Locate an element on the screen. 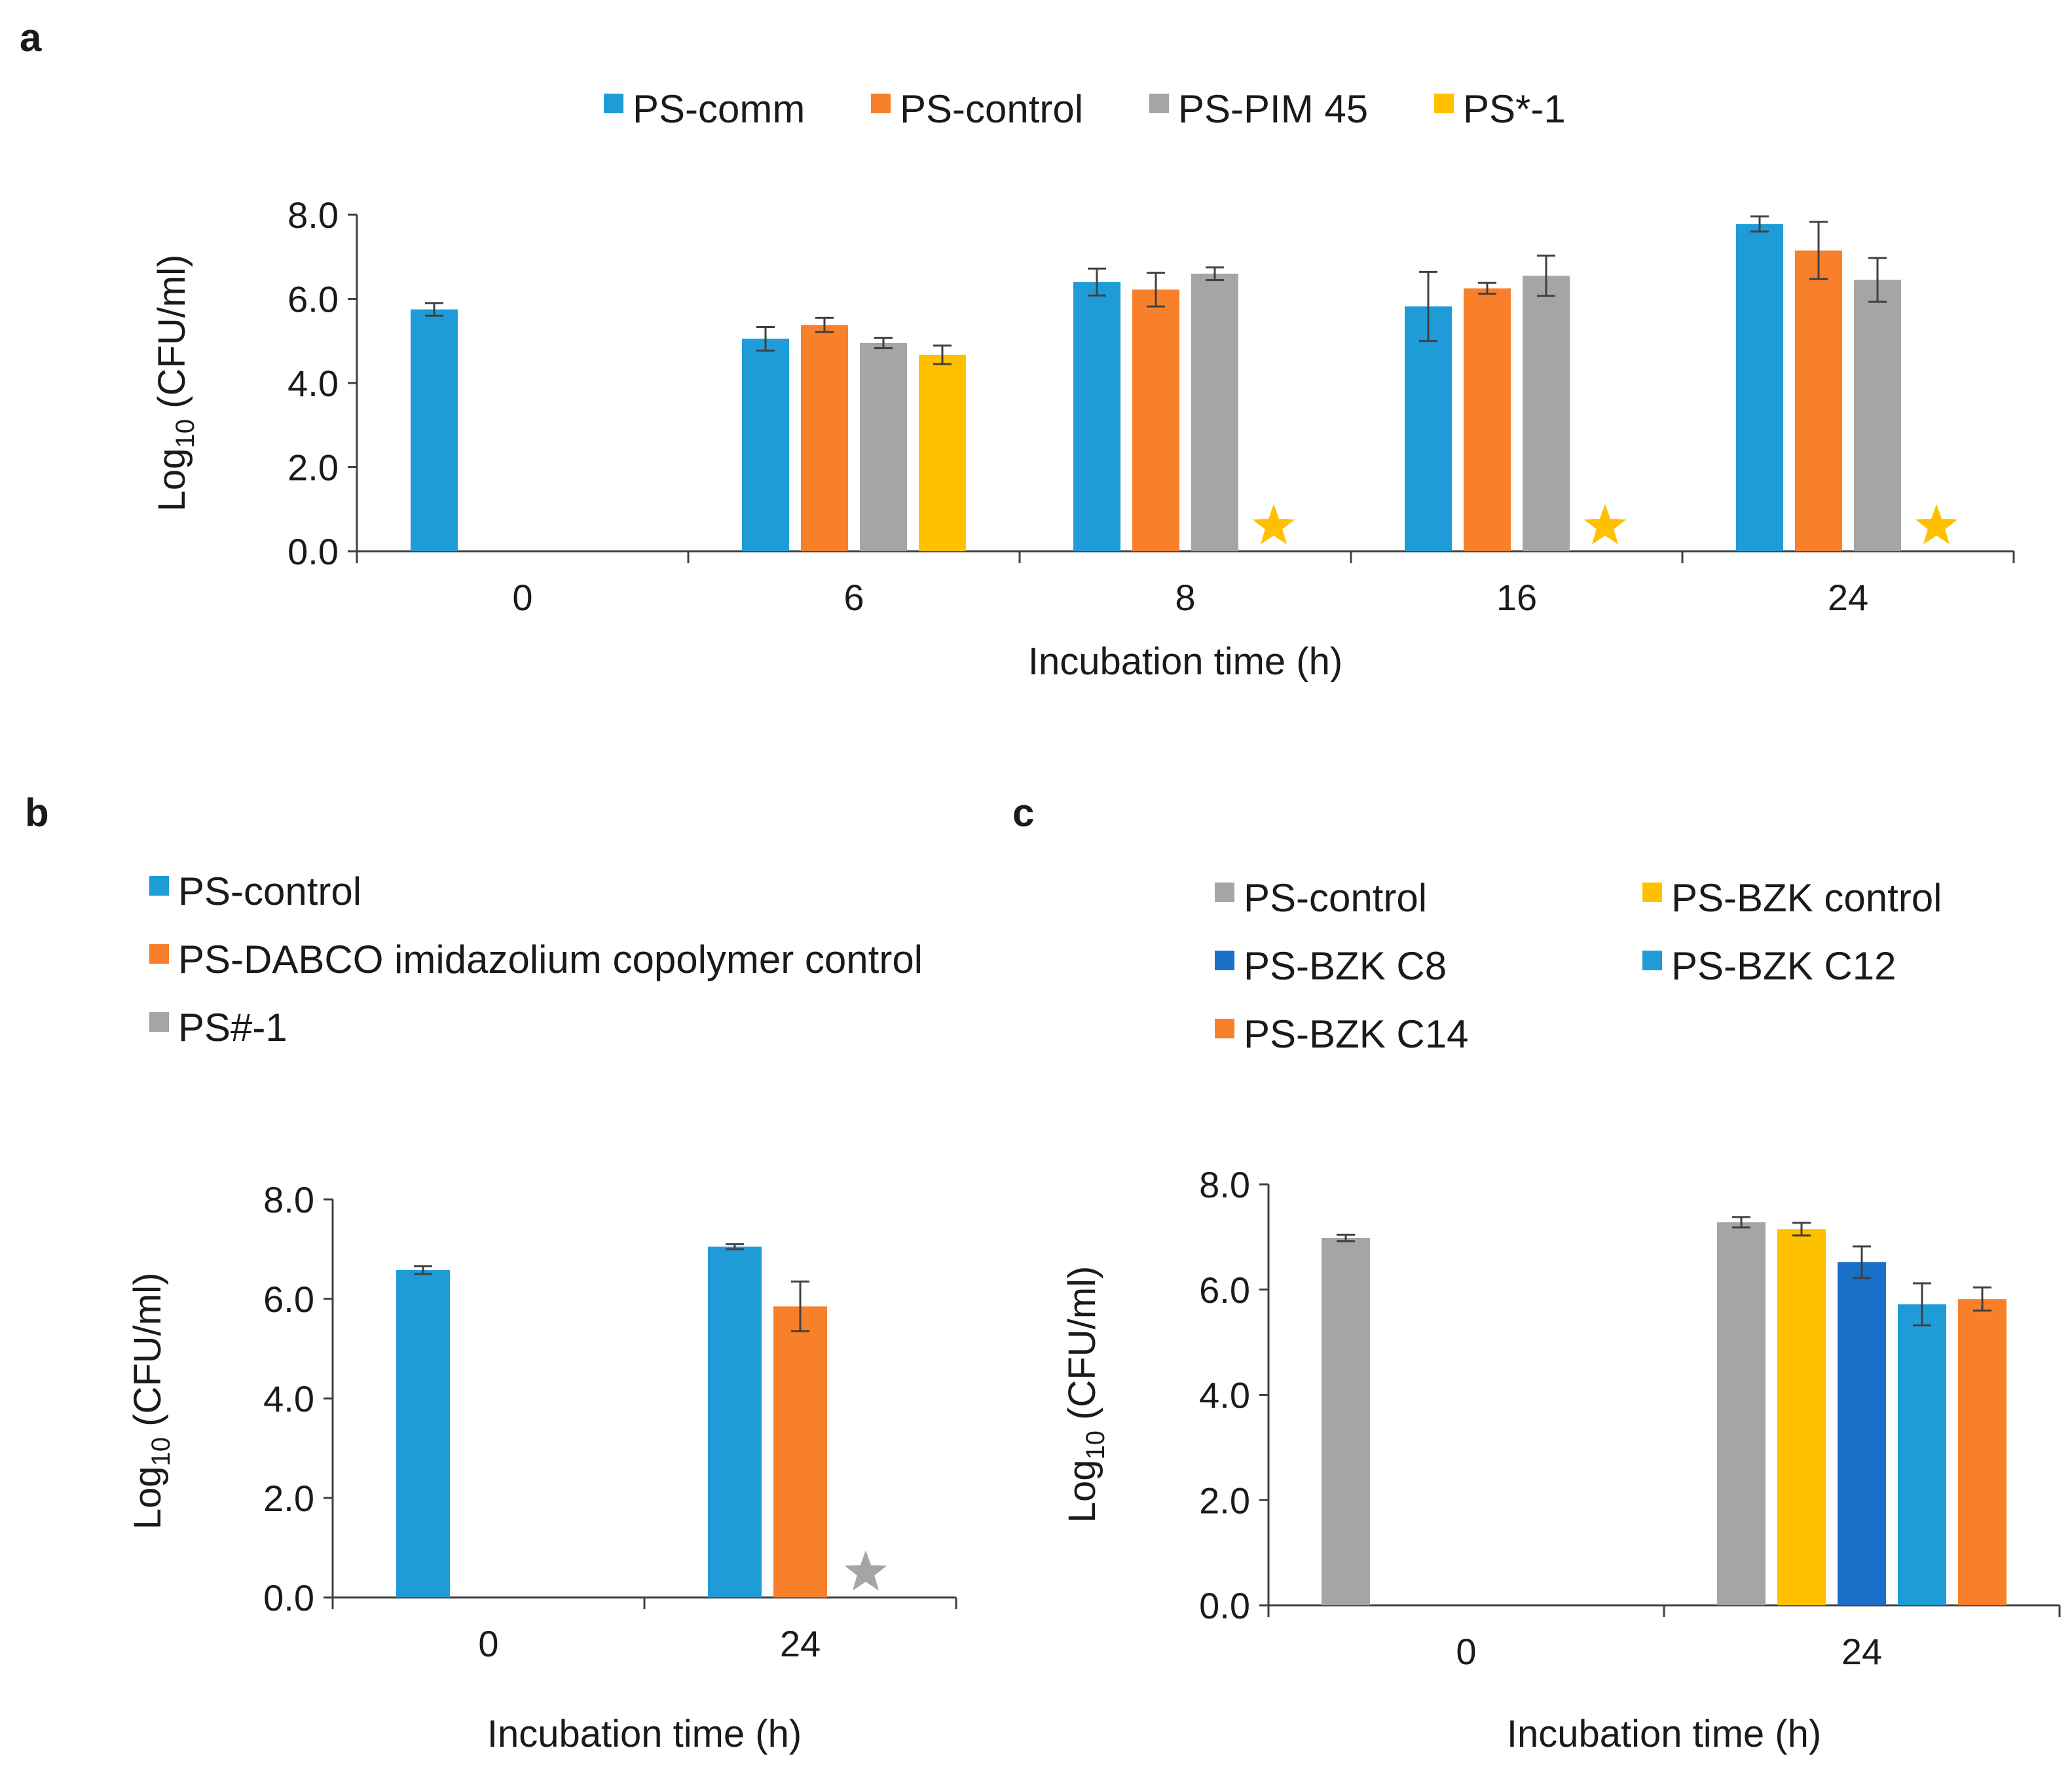  legend-item: PS-control is located at coordinates (977, 109).